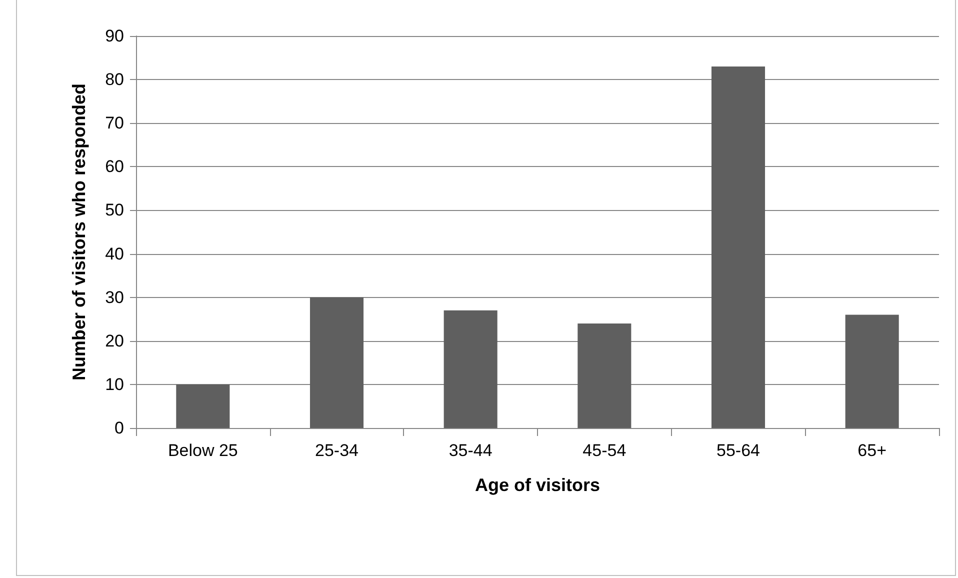  Describe the element at coordinates (872, 450) in the screenshot. I see `x-tick-label: 65+` at that location.